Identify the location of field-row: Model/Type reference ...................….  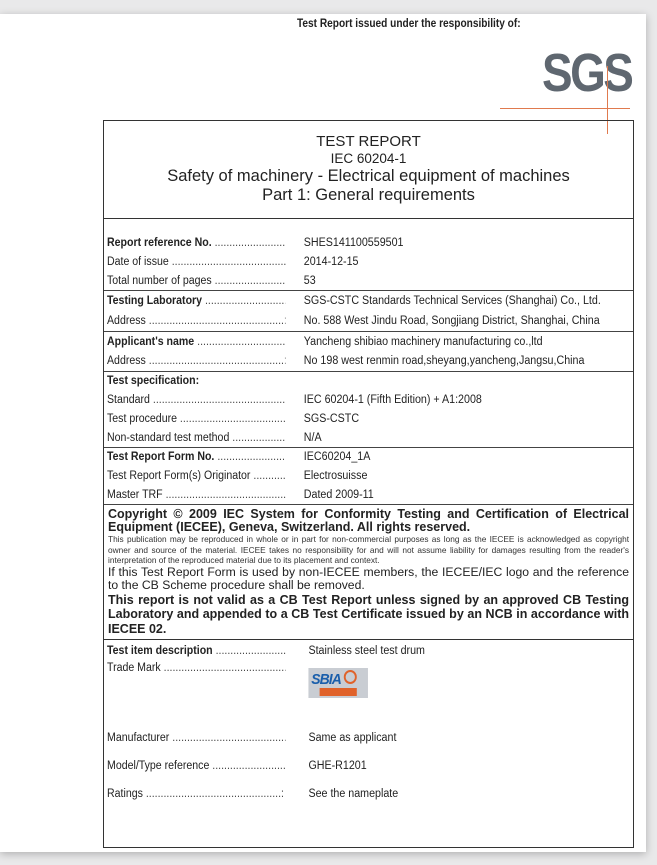
(368, 766).